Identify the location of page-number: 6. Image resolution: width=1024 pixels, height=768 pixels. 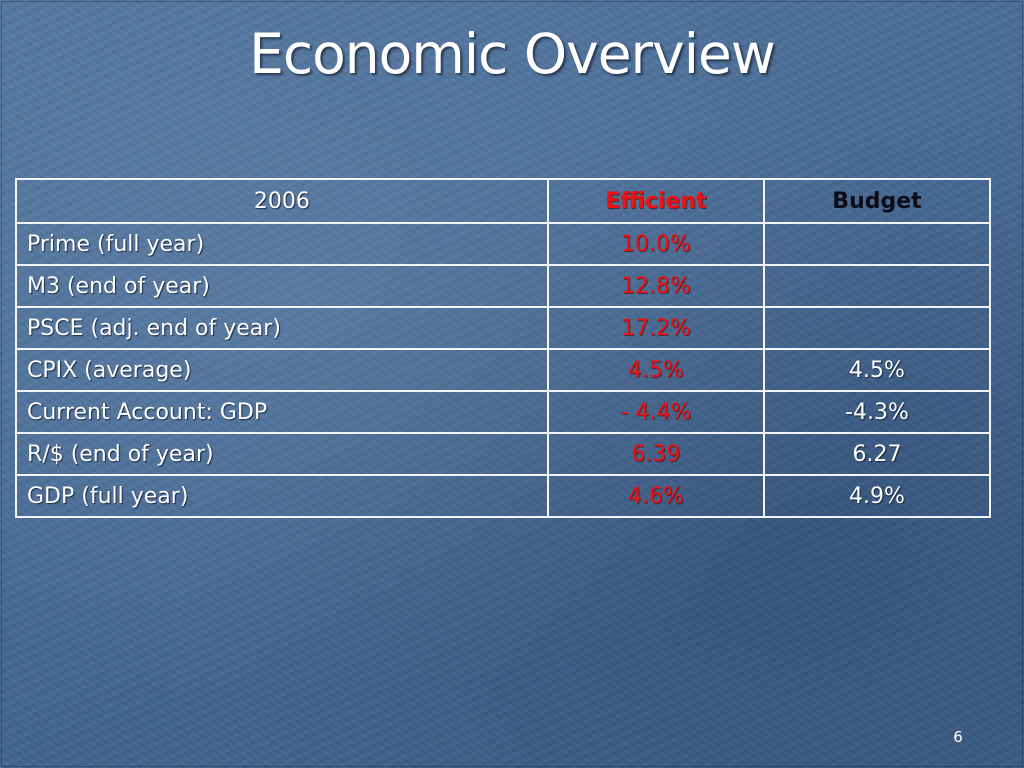
(958, 737).